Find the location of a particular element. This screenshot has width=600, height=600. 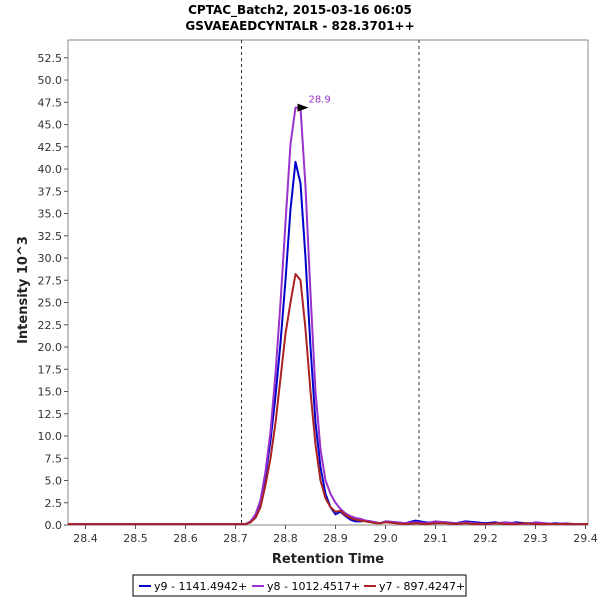

y-axis-label: Intensity 10^3 is located at coordinates (23, 290).